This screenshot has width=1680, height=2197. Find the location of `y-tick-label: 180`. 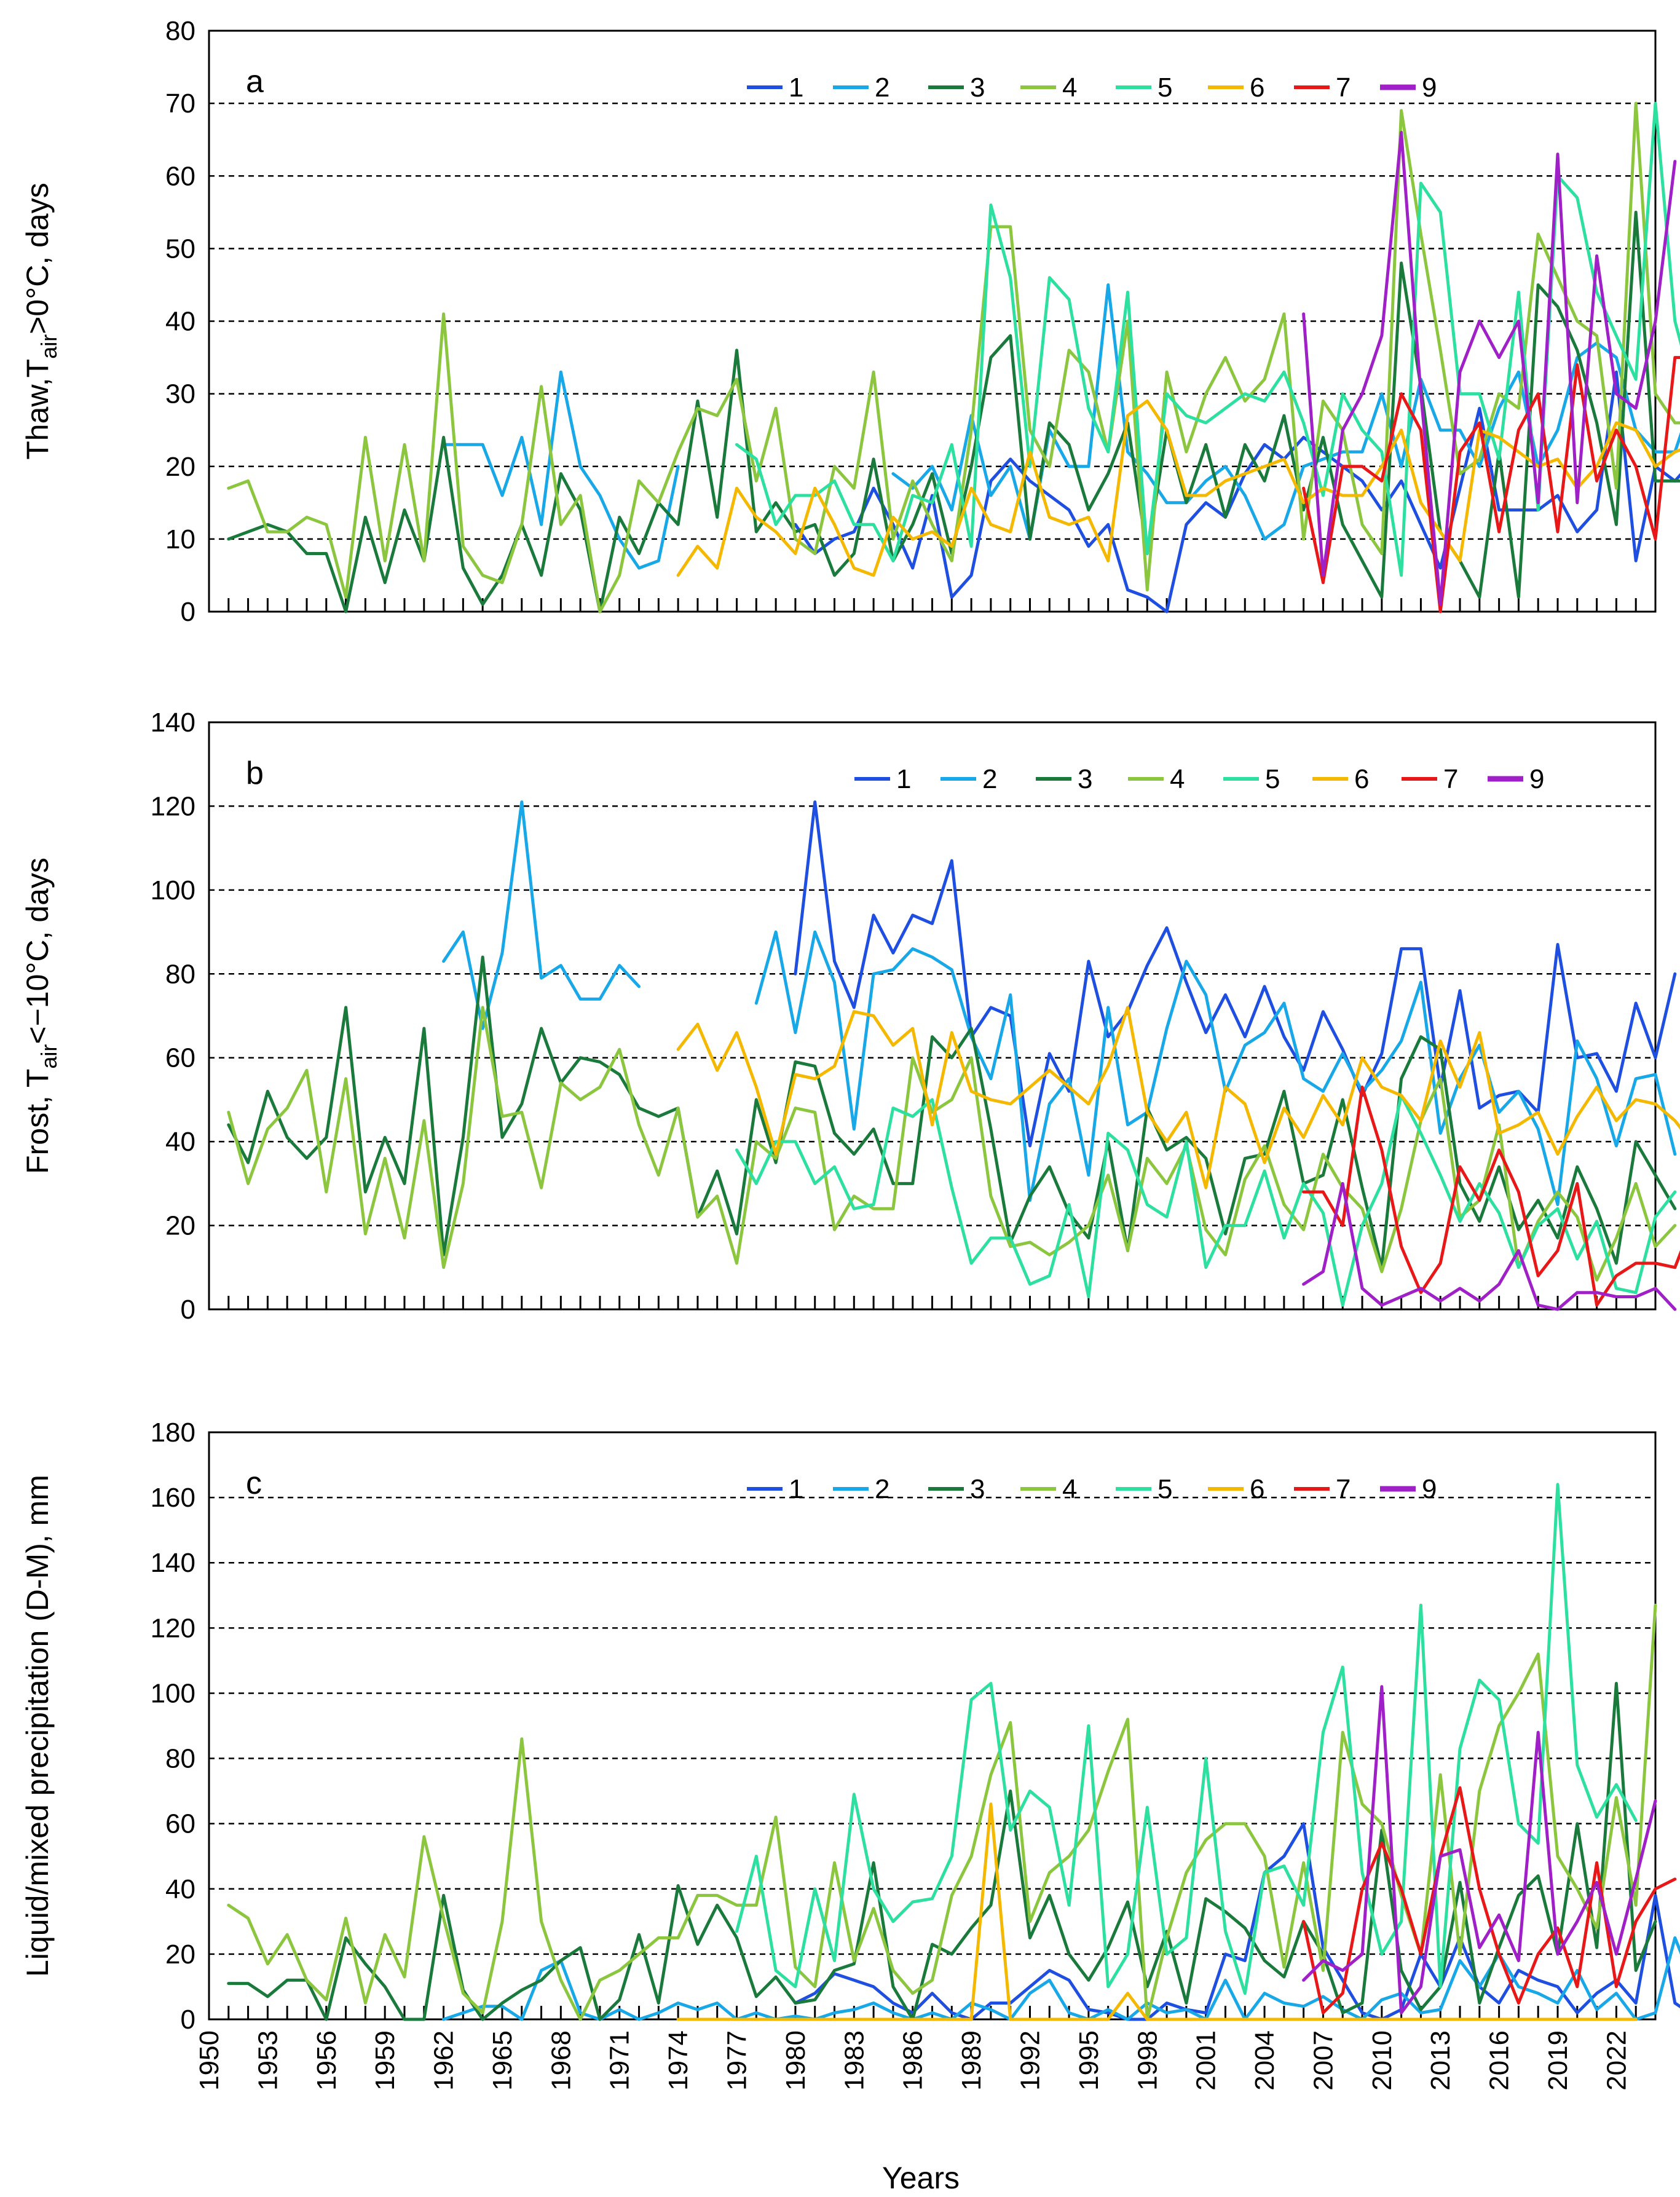

y-tick-label: 180 is located at coordinates (173, 1433).